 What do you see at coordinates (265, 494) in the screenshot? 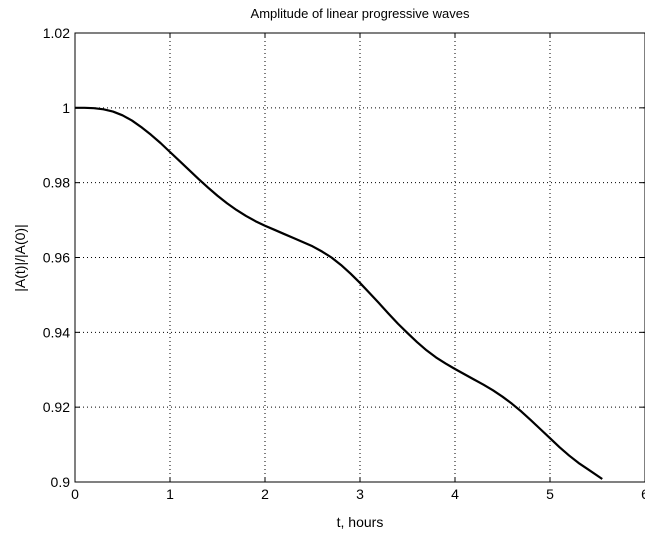
I see `x-tick-label: 2` at bounding box center [265, 494].